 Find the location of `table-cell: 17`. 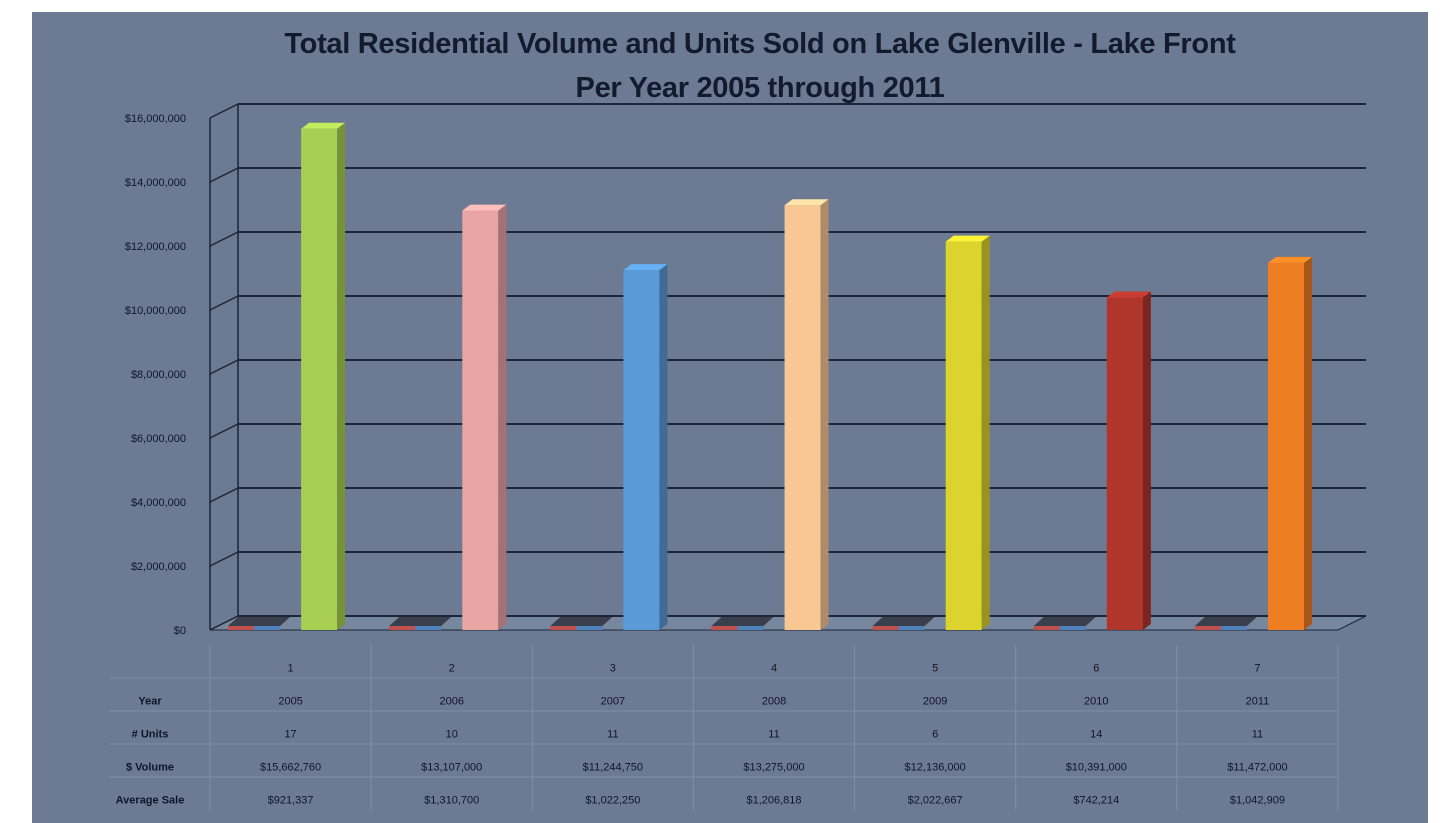

table-cell: 17 is located at coordinates (290, 735).